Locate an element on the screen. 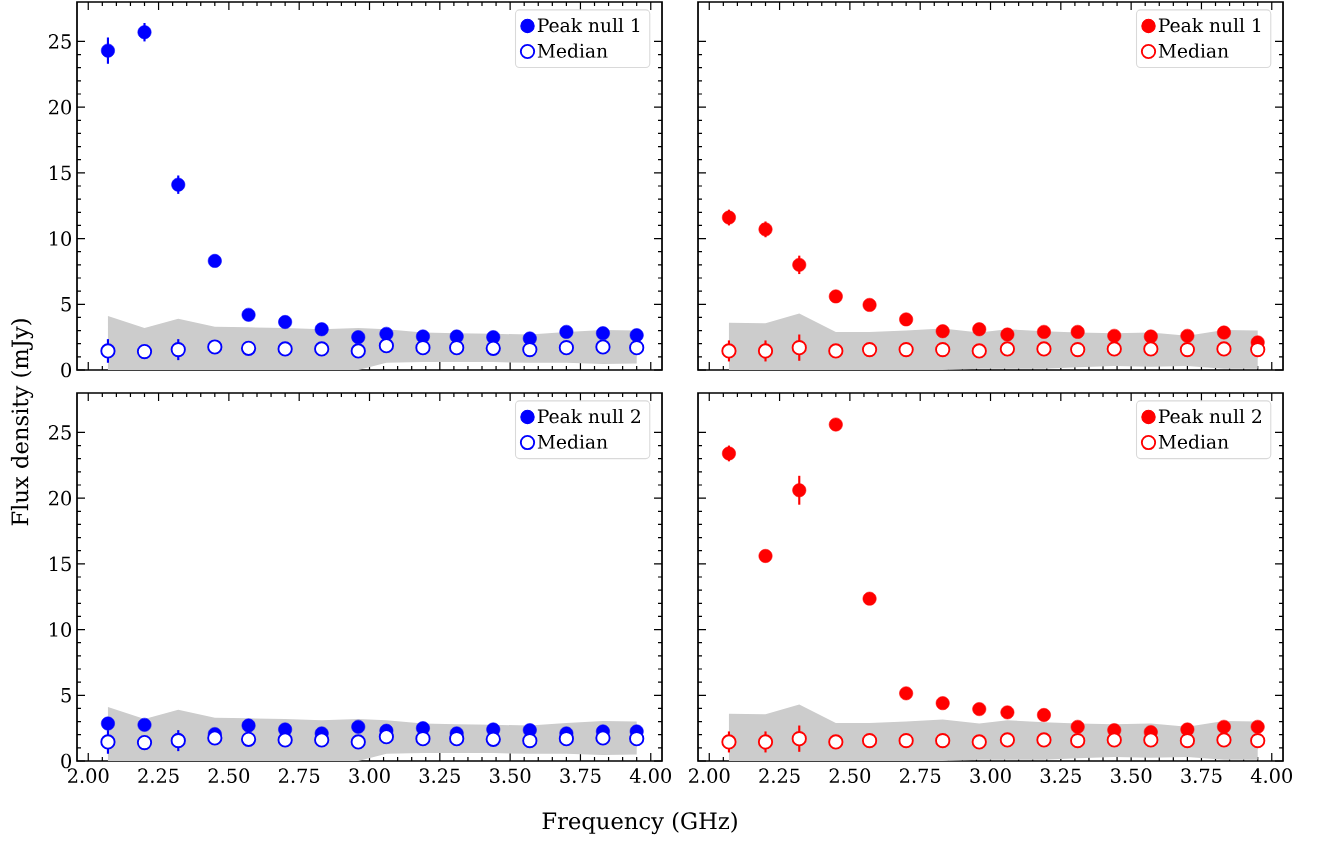 Image resolution: width=1320 pixels, height=843 pixels. x-tick-label: 3.75 is located at coordinates (580, 775).